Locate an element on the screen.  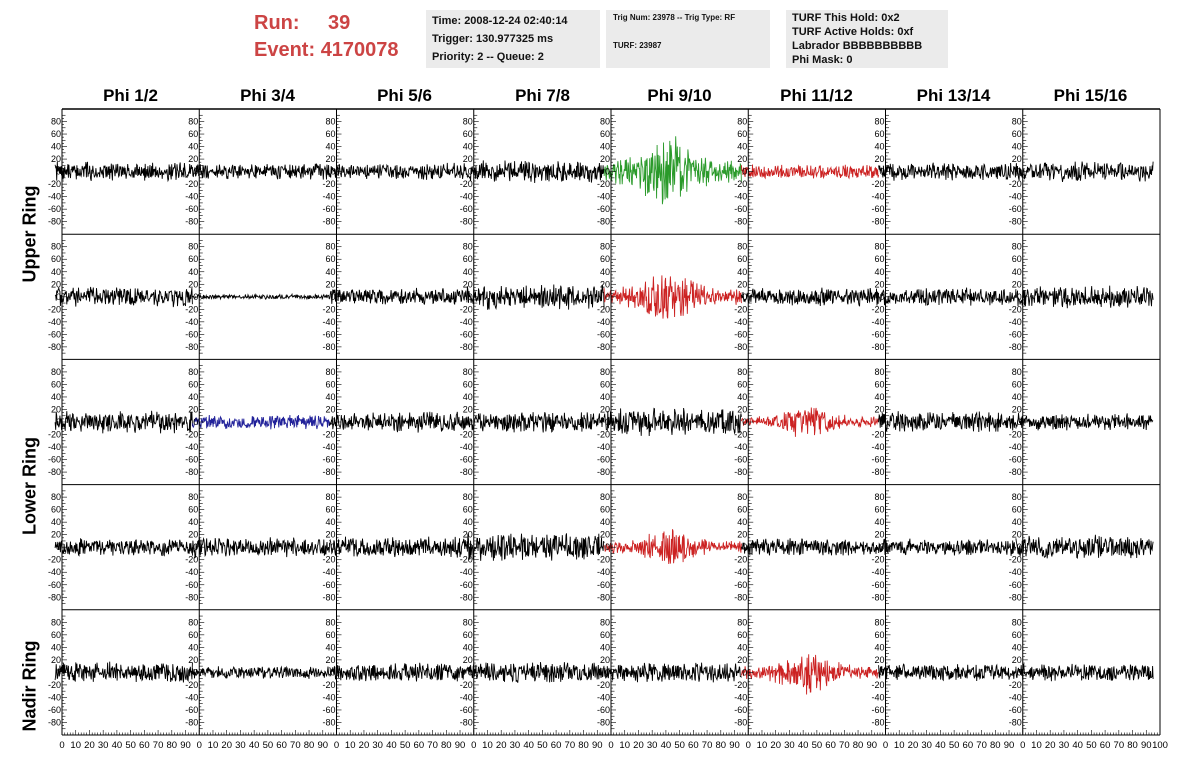
turf-active-text: TURF Active Holds: 0xf is located at coordinates (853, 32).